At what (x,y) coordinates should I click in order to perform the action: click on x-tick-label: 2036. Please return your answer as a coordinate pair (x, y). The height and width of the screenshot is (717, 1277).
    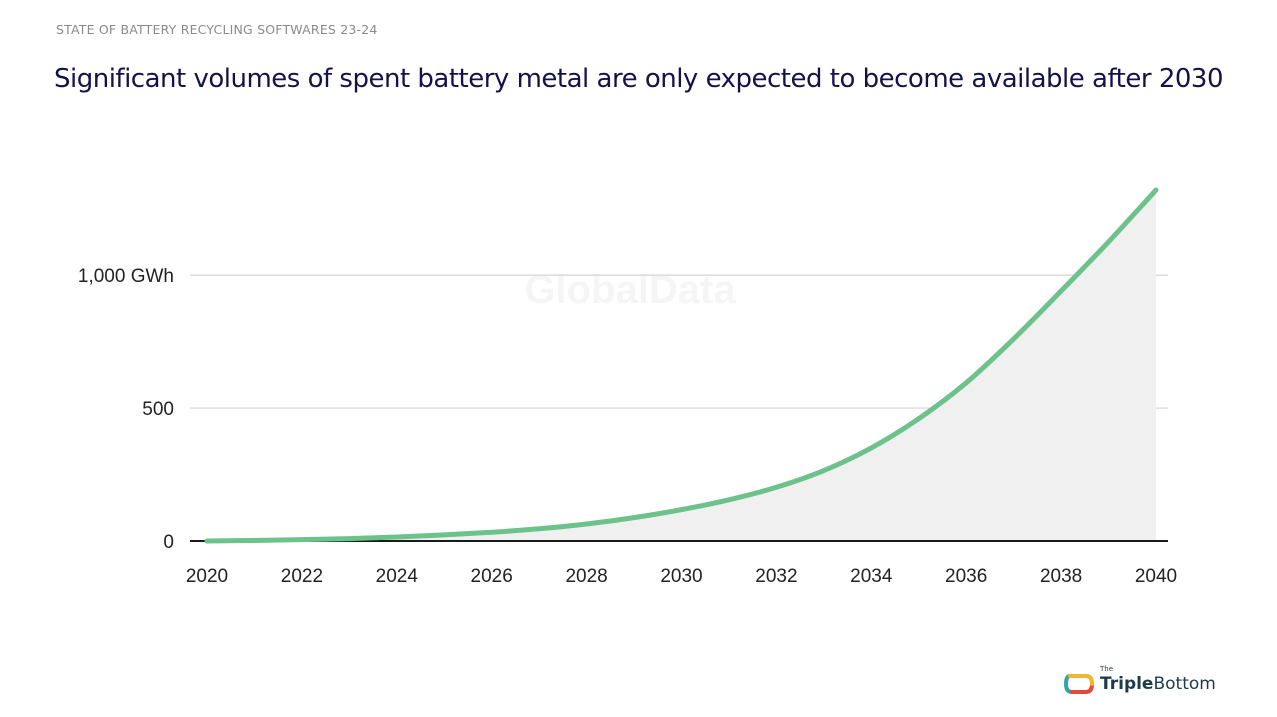
    Looking at the image, I should click on (966, 576).